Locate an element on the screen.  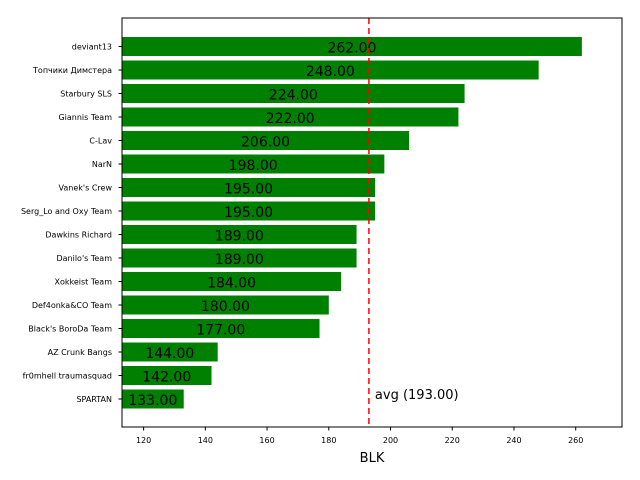
bar-value-label: 206.00 is located at coordinates (265, 143).